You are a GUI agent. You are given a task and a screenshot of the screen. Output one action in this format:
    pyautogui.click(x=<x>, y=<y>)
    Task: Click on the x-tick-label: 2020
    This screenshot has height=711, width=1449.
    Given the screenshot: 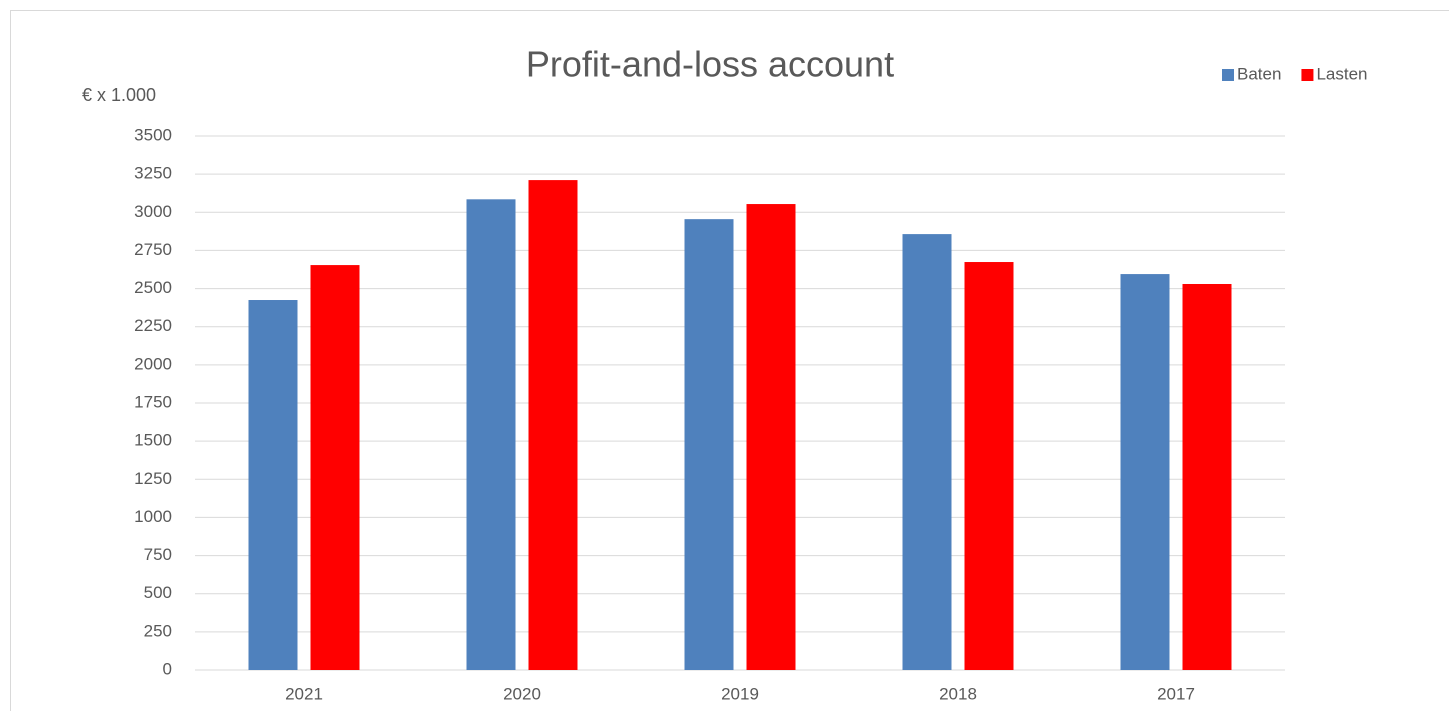 What is the action you would take?
    pyautogui.click(x=522, y=693)
    